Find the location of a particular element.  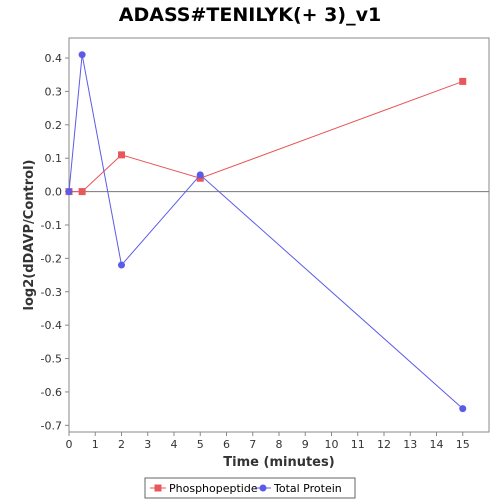

chart-title: ADASS#TENILYK(+ 3)_v1 is located at coordinates (250, 15).